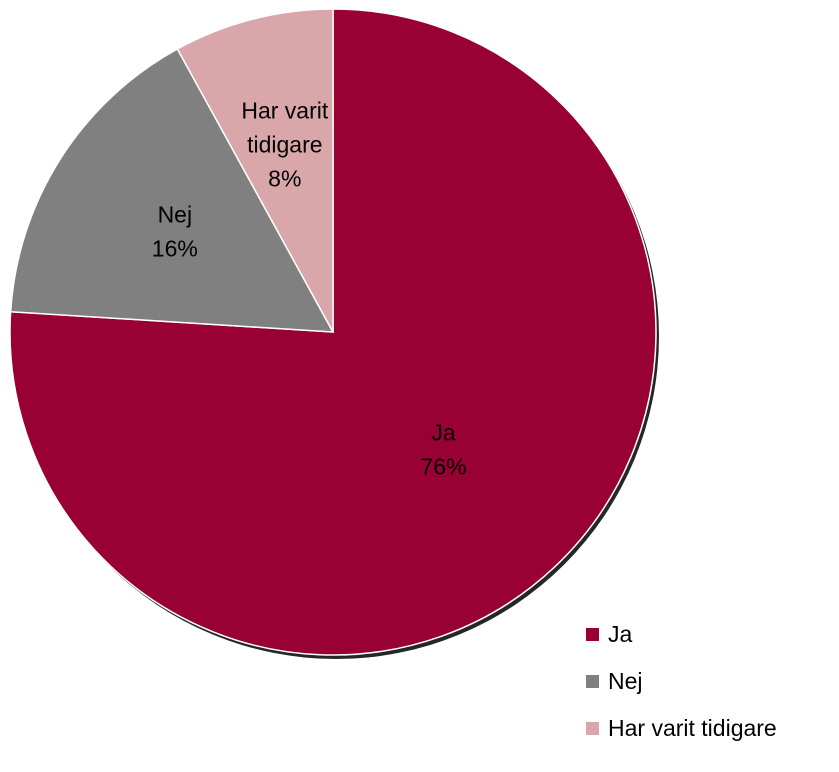 This screenshot has width=839, height=772. I want to click on legend-swatch-ja, so click(592, 634).